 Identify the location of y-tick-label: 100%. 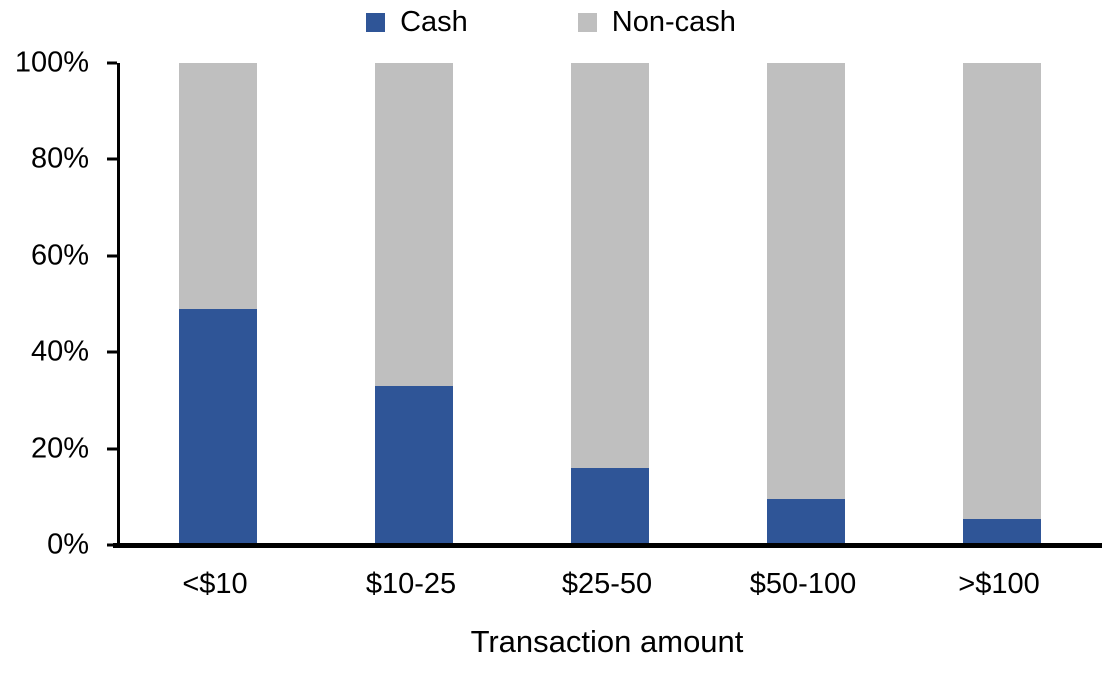
(51, 62).